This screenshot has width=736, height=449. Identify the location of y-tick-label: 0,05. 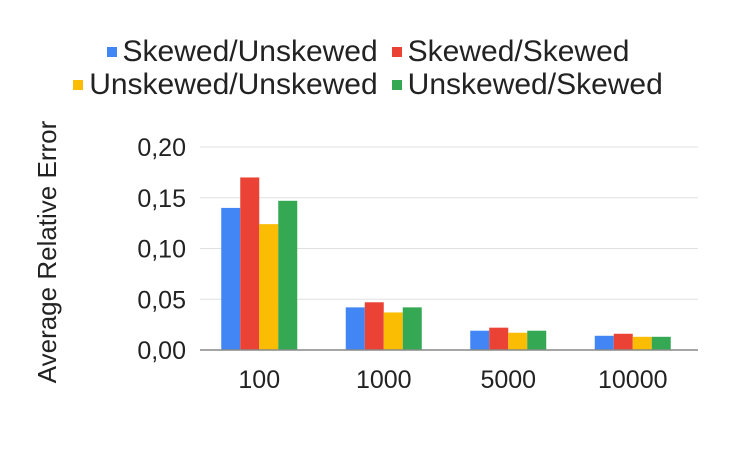
(161, 300).